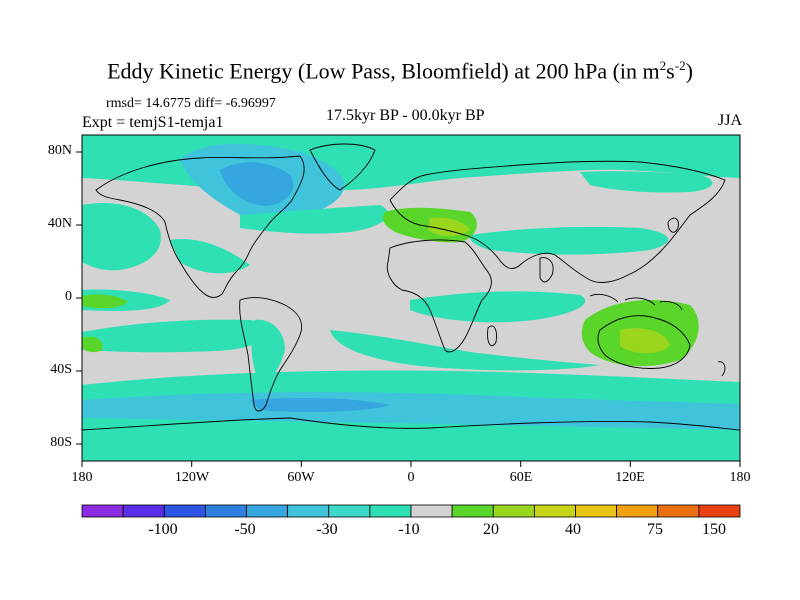 The width and height of the screenshot is (800, 600). I want to click on lon-label: 120W, so click(192, 477).